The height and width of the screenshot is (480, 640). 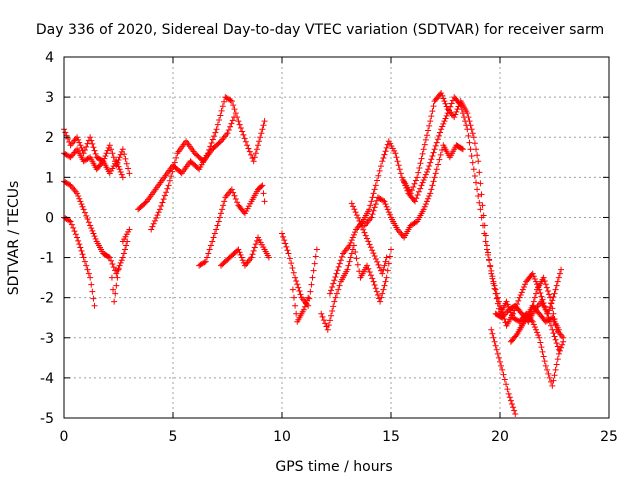 I want to click on y-tick-label: -3, so click(x=47, y=339).